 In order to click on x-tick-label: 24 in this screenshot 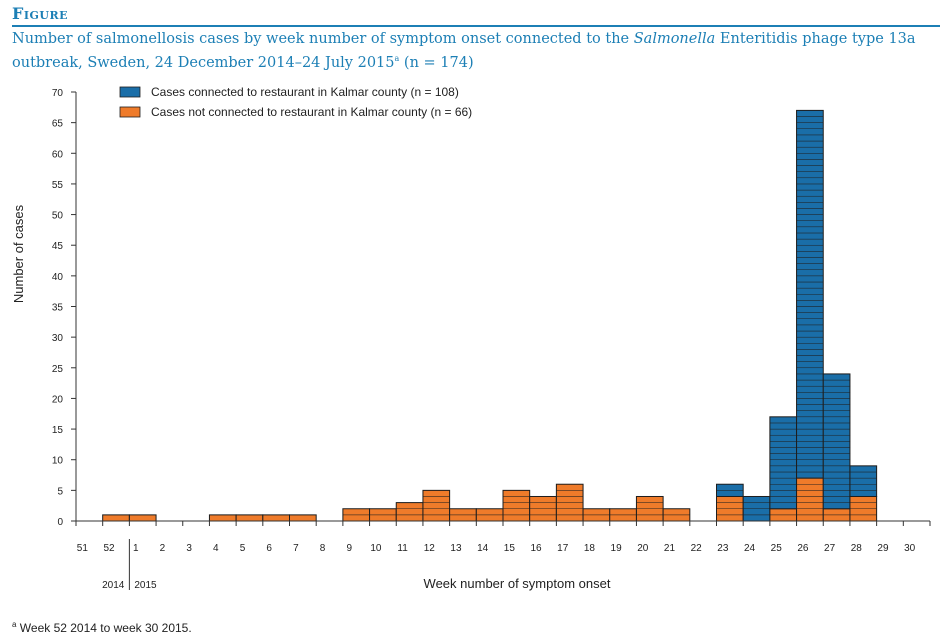, I will do `click(750, 548)`.